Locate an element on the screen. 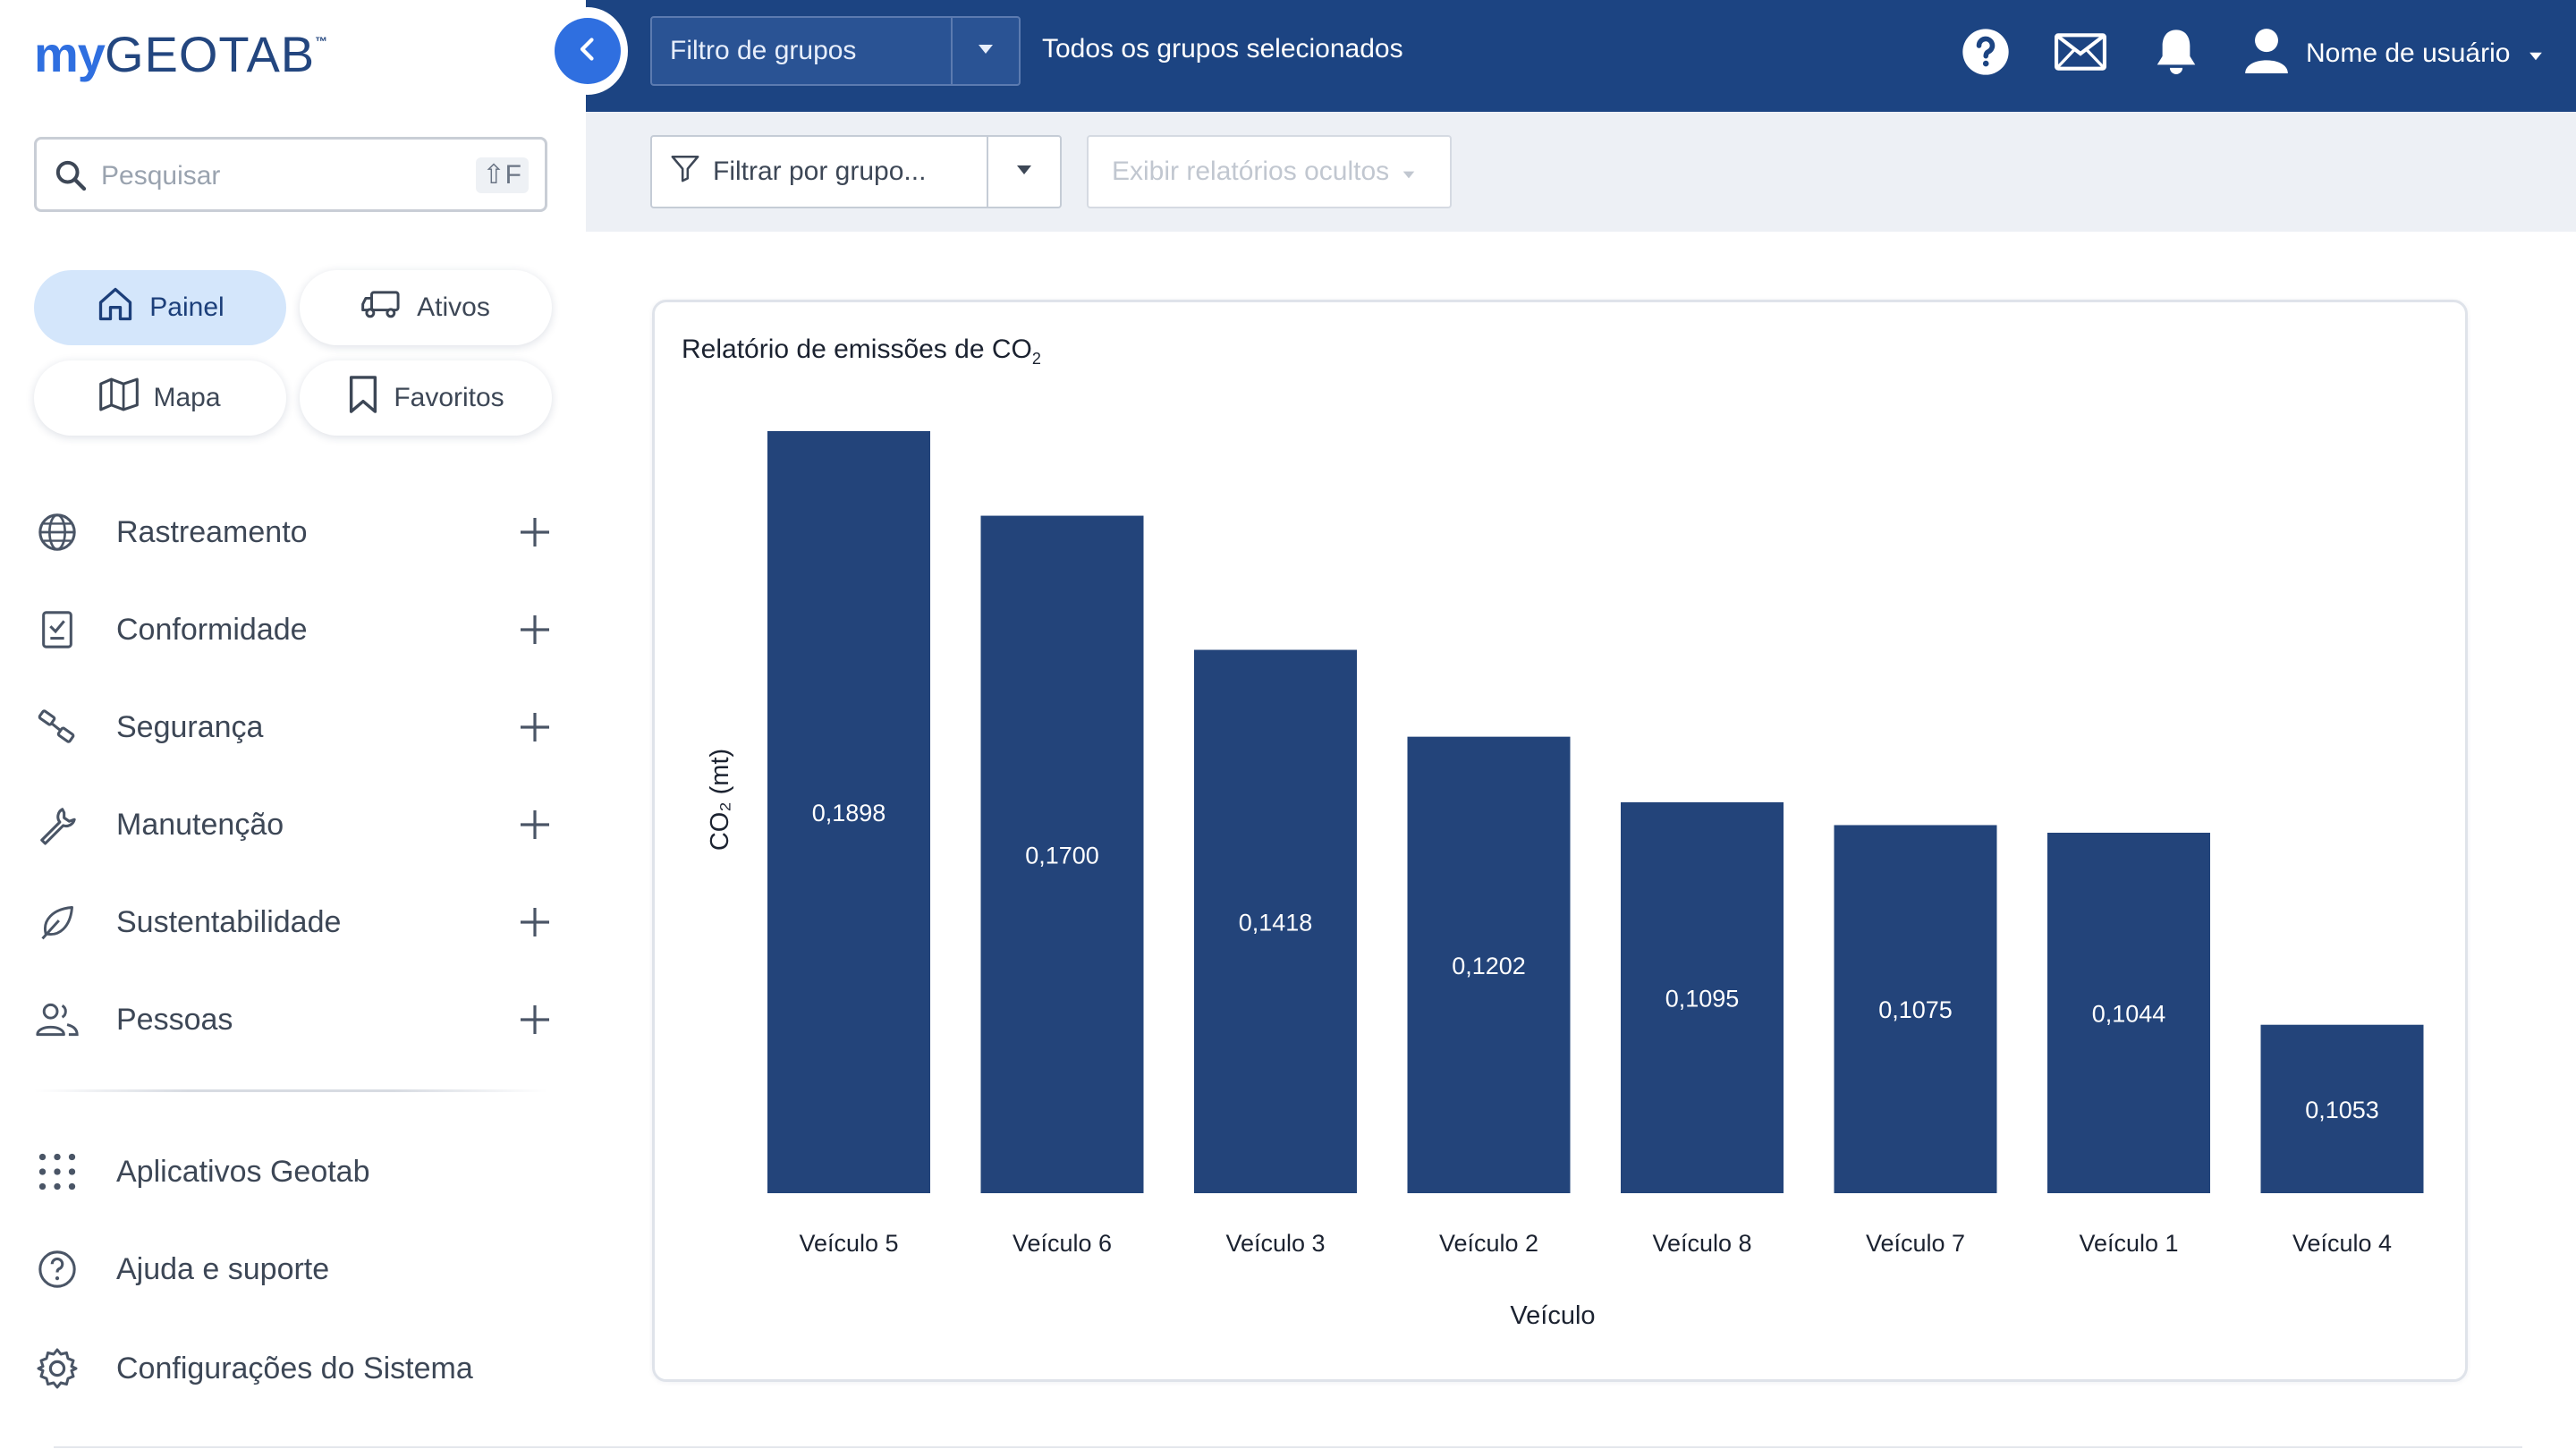  bar-value-label: 0,1075 is located at coordinates (1915, 1009).